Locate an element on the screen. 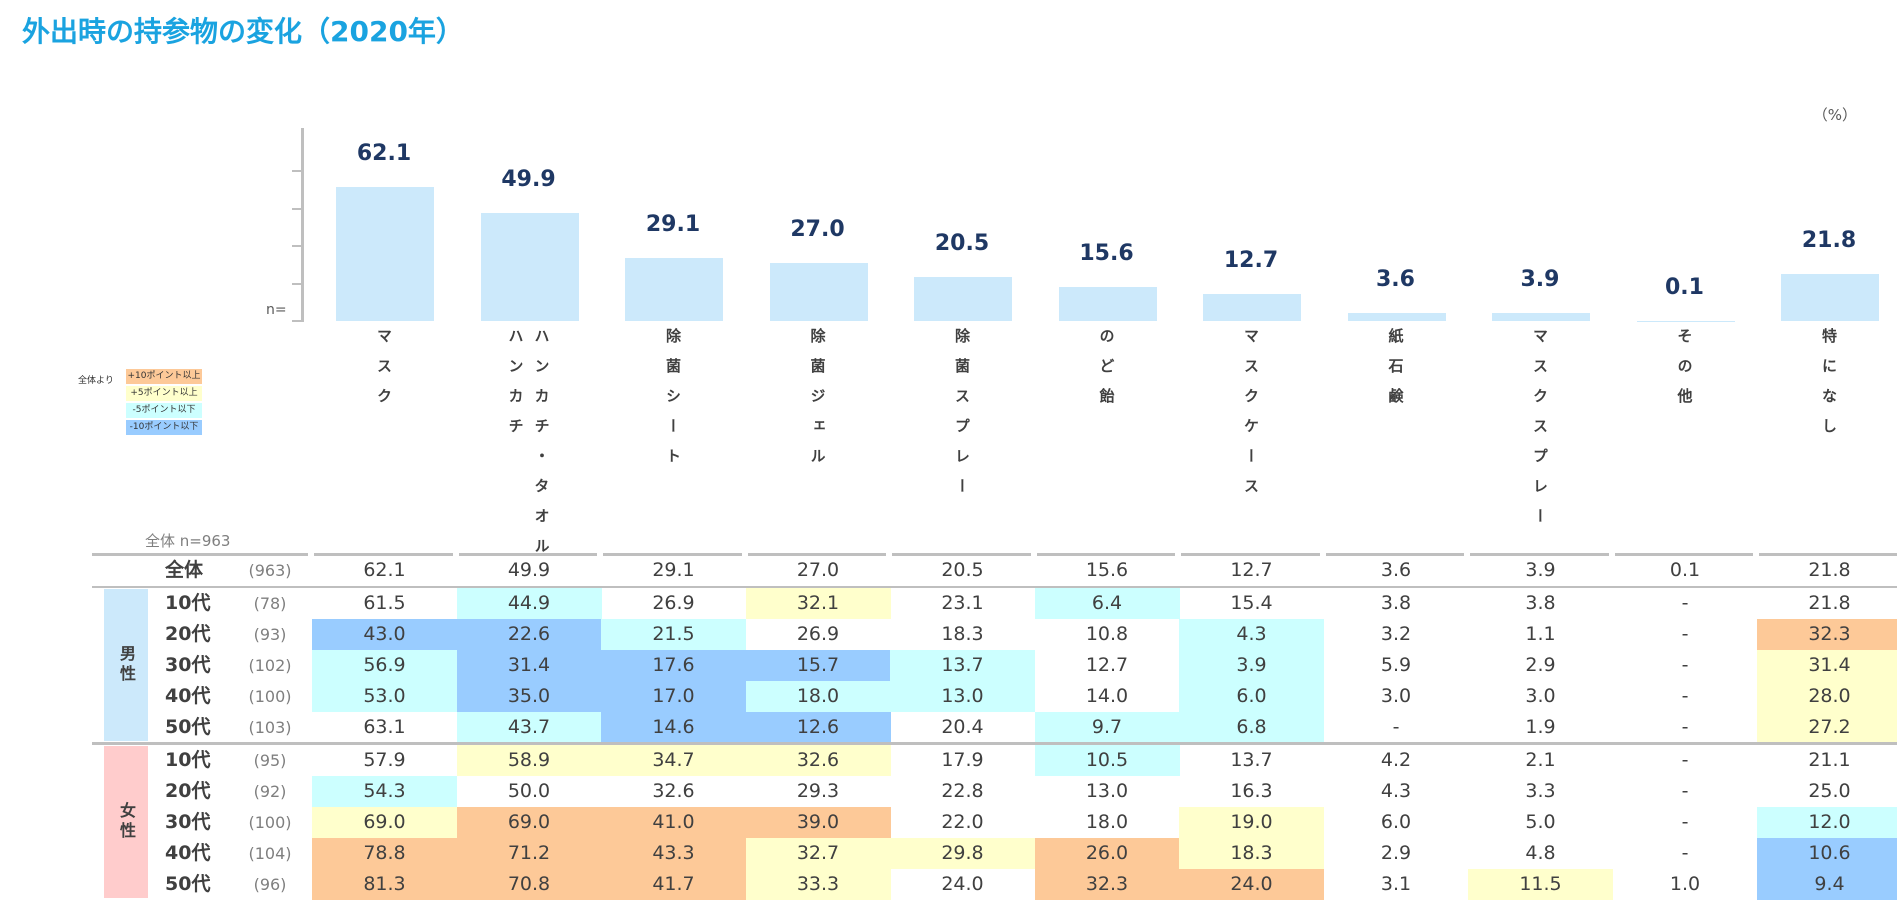  bar-value-label: 0.1 is located at coordinates (1684, 287).